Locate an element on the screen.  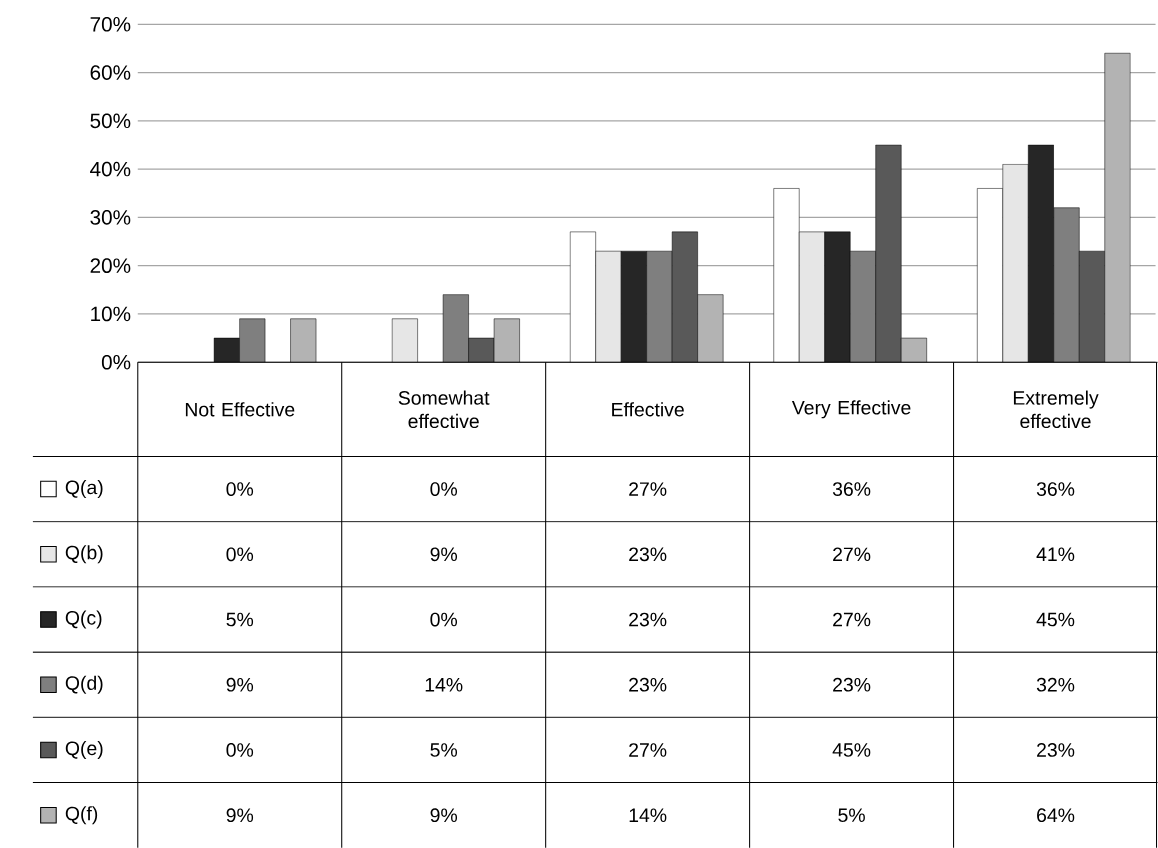
data-label: 41% is located at coordinates (1055, 554).